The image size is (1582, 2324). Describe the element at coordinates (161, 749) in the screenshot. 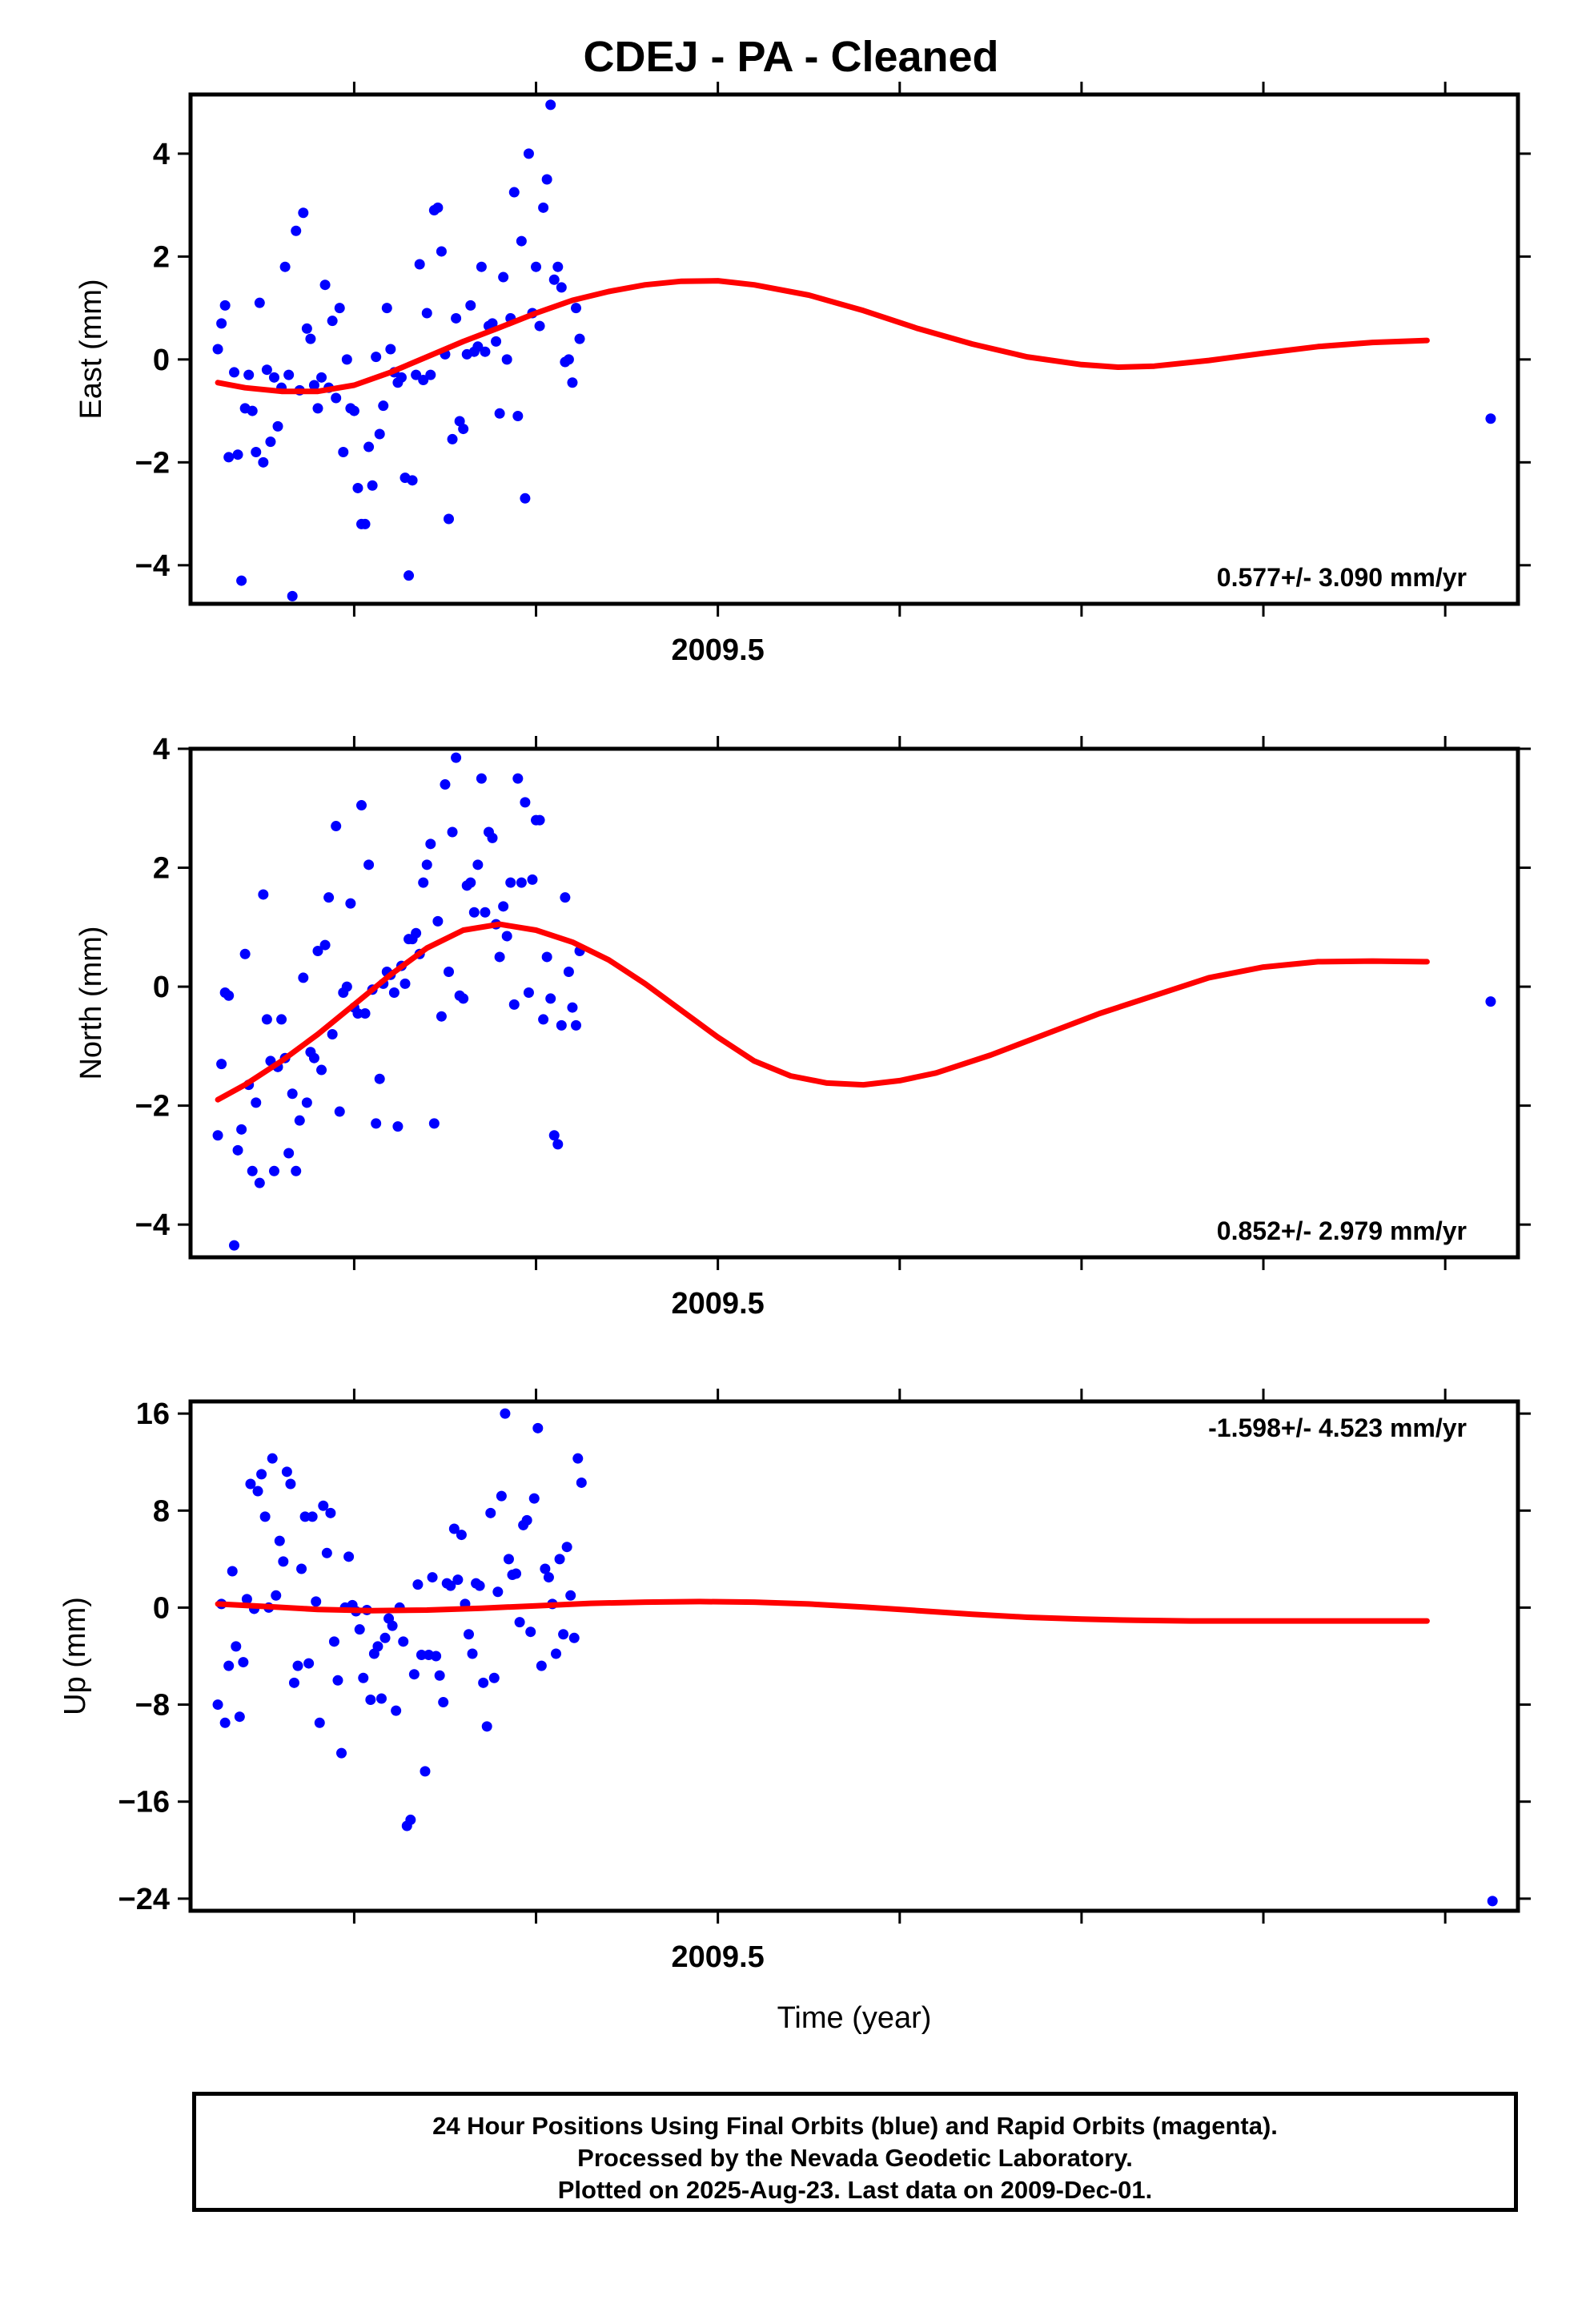

I see `y-tick-label: 4` at that location.